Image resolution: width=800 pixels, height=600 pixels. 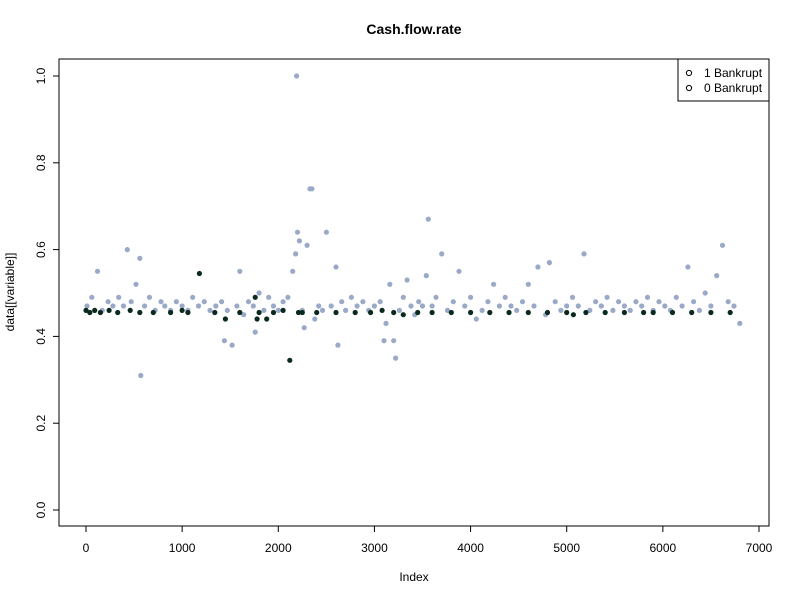 What do you see at coordinates (86, 548) in the screenshot?
I see `x-tick-label: 0` at bounding box center [86, 548].